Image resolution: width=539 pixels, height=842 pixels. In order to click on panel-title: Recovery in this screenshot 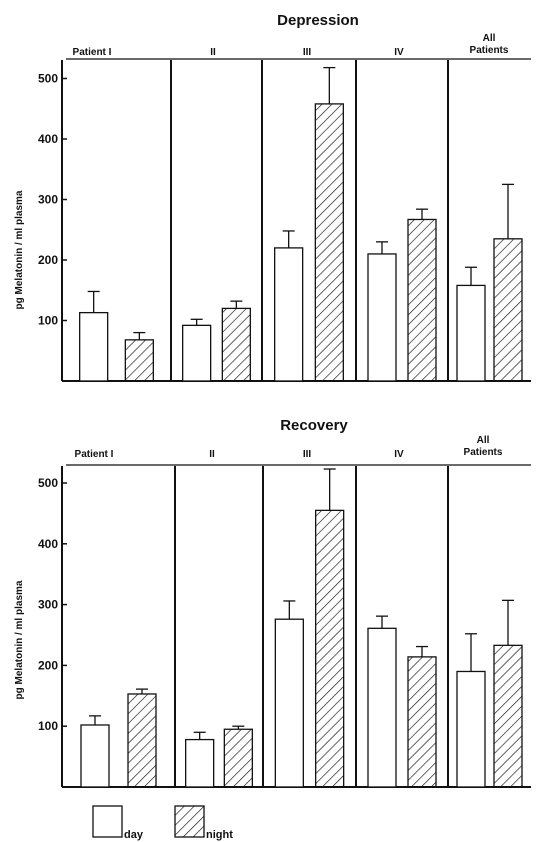, I will do `click(314, 425)`.